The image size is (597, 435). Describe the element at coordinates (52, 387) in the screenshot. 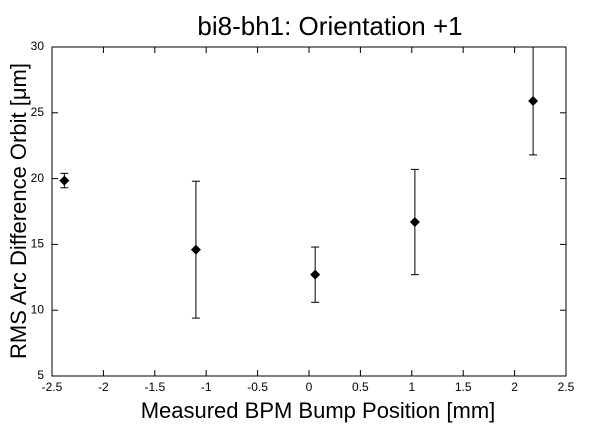

I see `x-tick-label: -2.5` at that location.